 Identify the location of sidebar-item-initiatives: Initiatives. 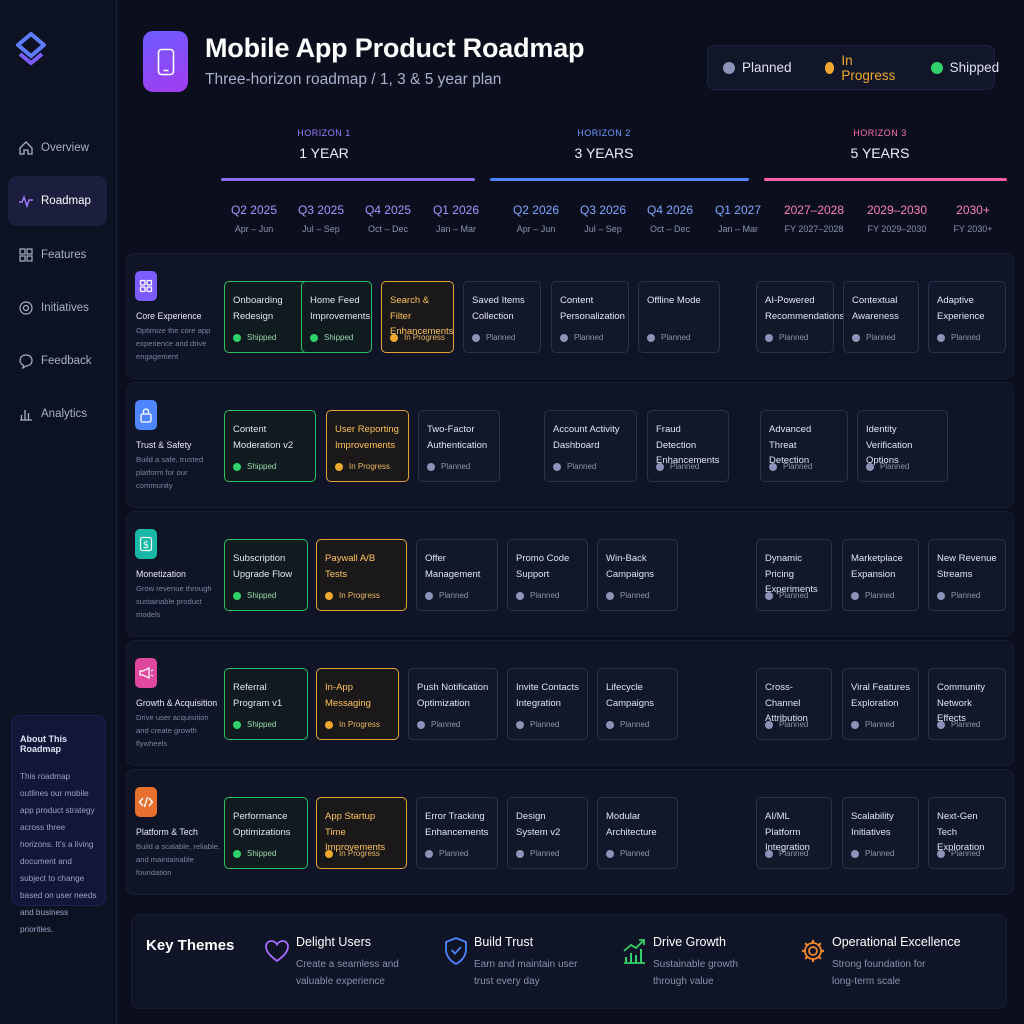
(57, 308).